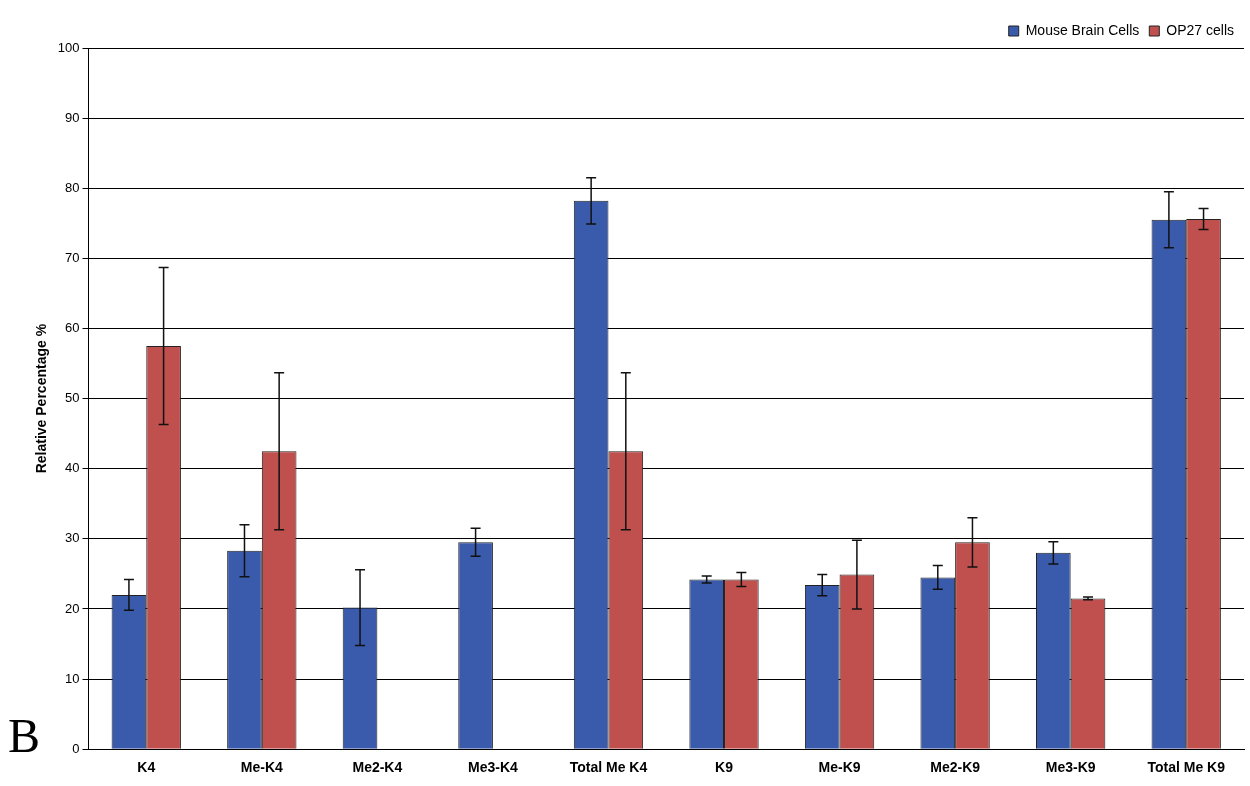 This screenshot has height=786, width=1250. What do you see at coordinates (72, 328) in the screenshot?
I see `y-tick-label: 60` at bounding box center [72, 328].